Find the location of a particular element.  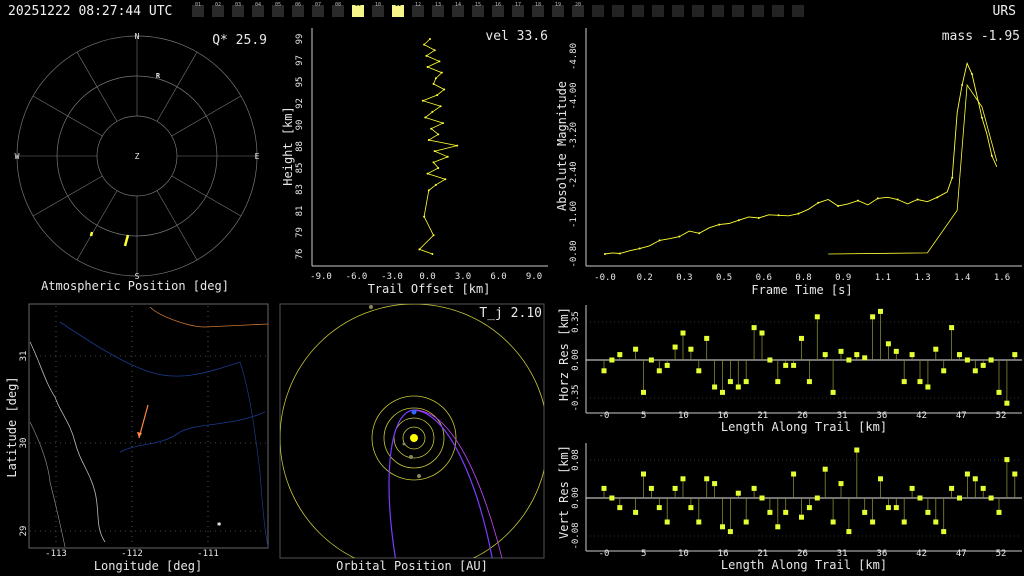

m-xtick: 0.3 is located at coordinates (684, 278).